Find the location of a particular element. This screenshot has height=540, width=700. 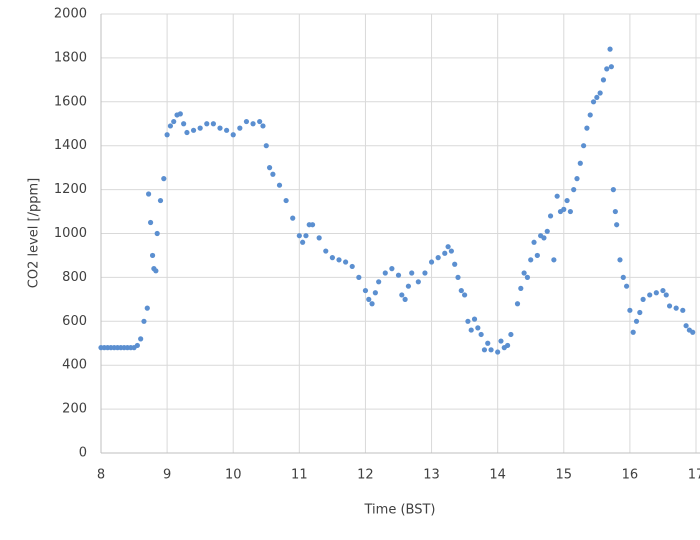

y-tick-label: 200 is located at coordinates (74, 409).